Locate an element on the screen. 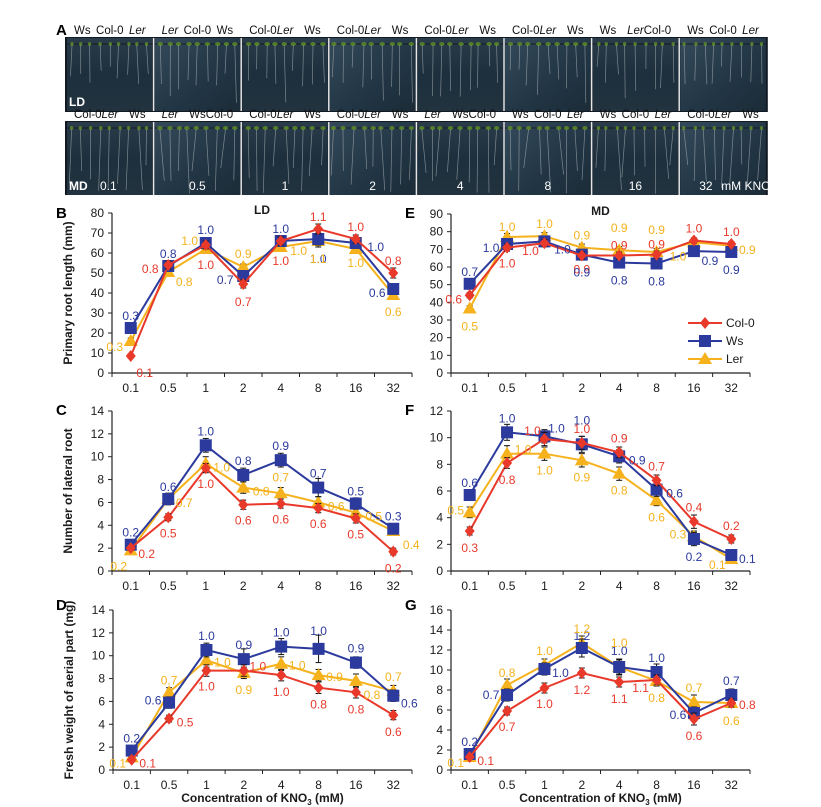  panel-label-f: F is located at coordinates (409, 410).